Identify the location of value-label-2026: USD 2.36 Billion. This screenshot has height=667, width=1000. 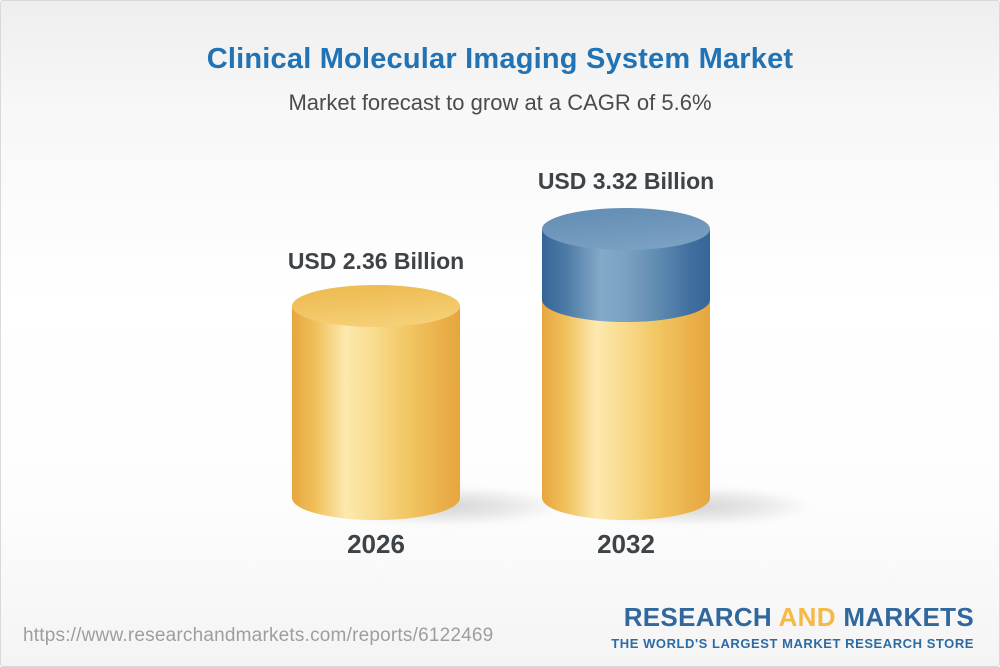
(376, 261).